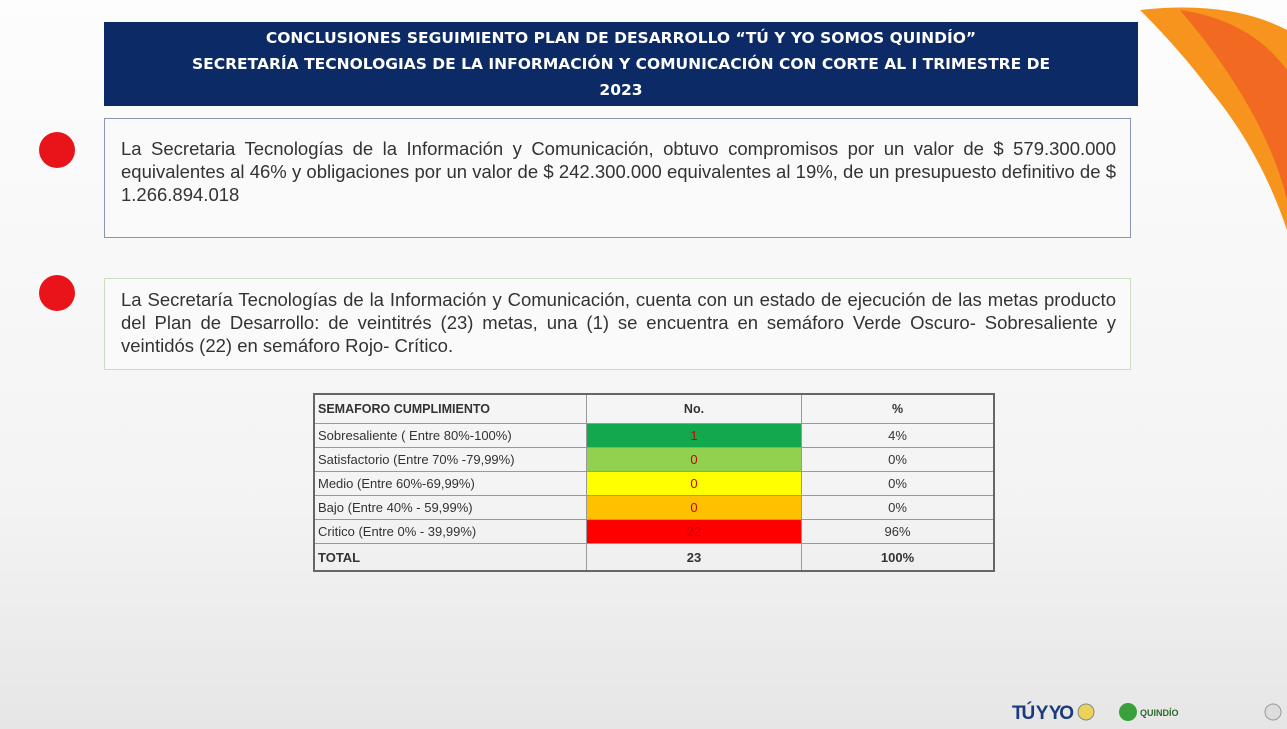 This screenshot has height=729, width=1287. I want to click on cell: 100%, so click(898, 557).